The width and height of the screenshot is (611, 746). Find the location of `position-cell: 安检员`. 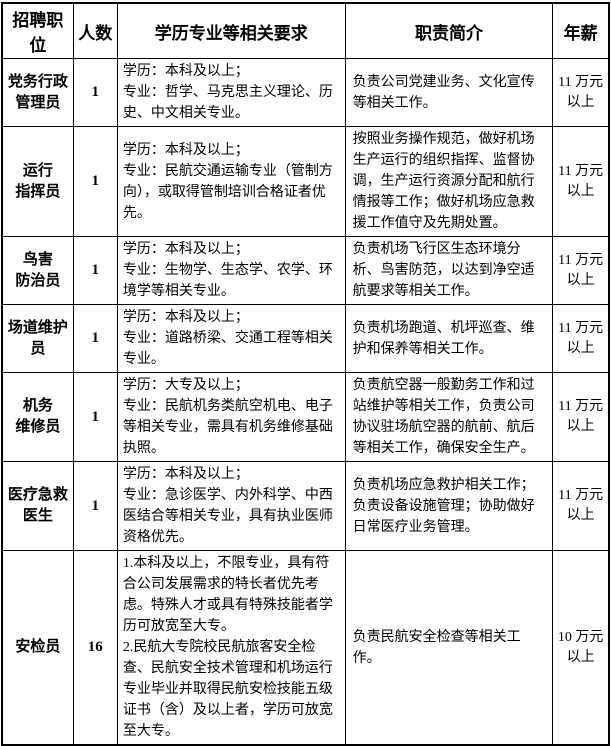

position-cell: 安检员 is located at coordinates (37, 648).